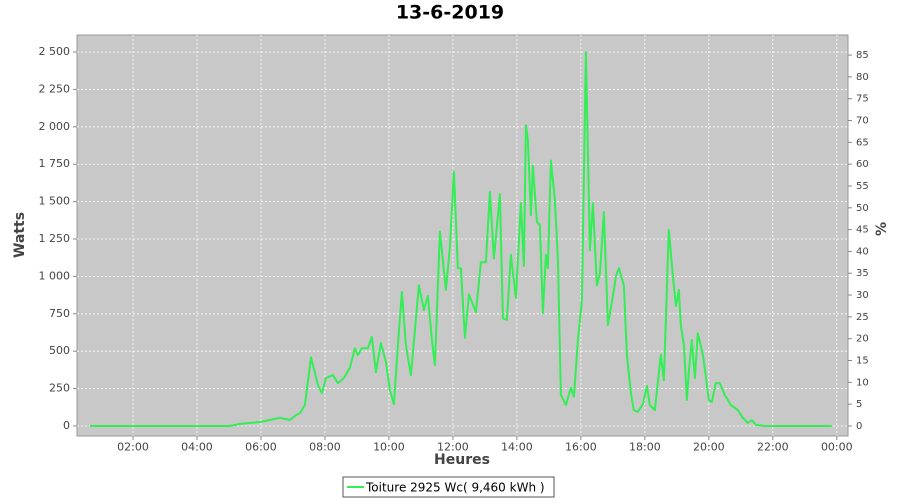 This screenshot has width=900, height=504. Describe the element at coordinates (325, 447) in the screenshot. I see `x-tick-label: 08:00` at that location.